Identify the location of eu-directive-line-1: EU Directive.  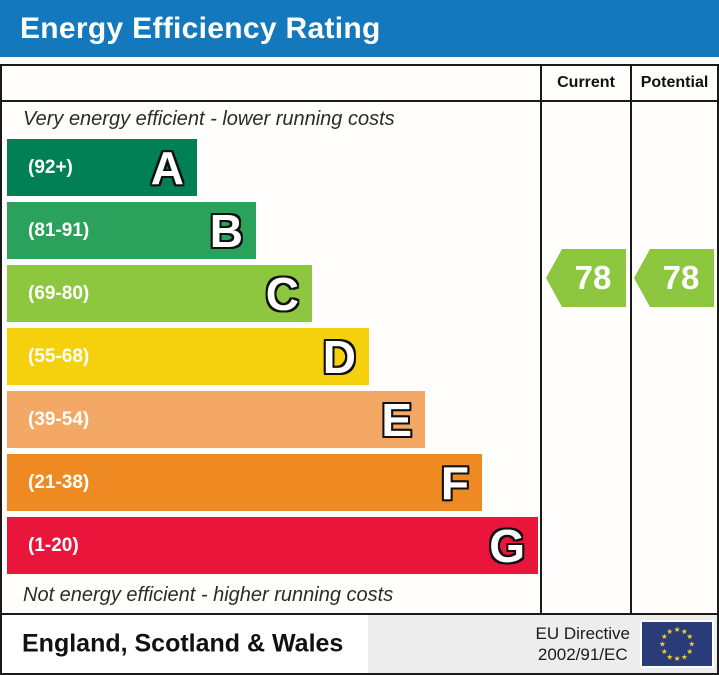
(582, 633).